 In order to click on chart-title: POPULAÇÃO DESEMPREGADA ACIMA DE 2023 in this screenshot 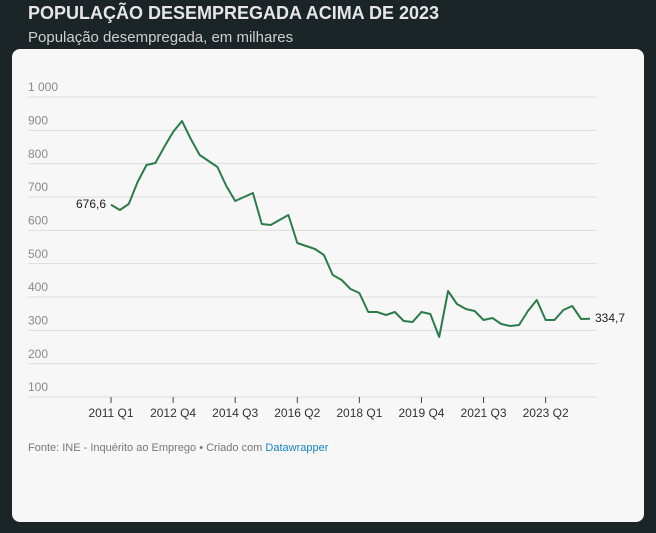, I will do `click(233, 12)`.